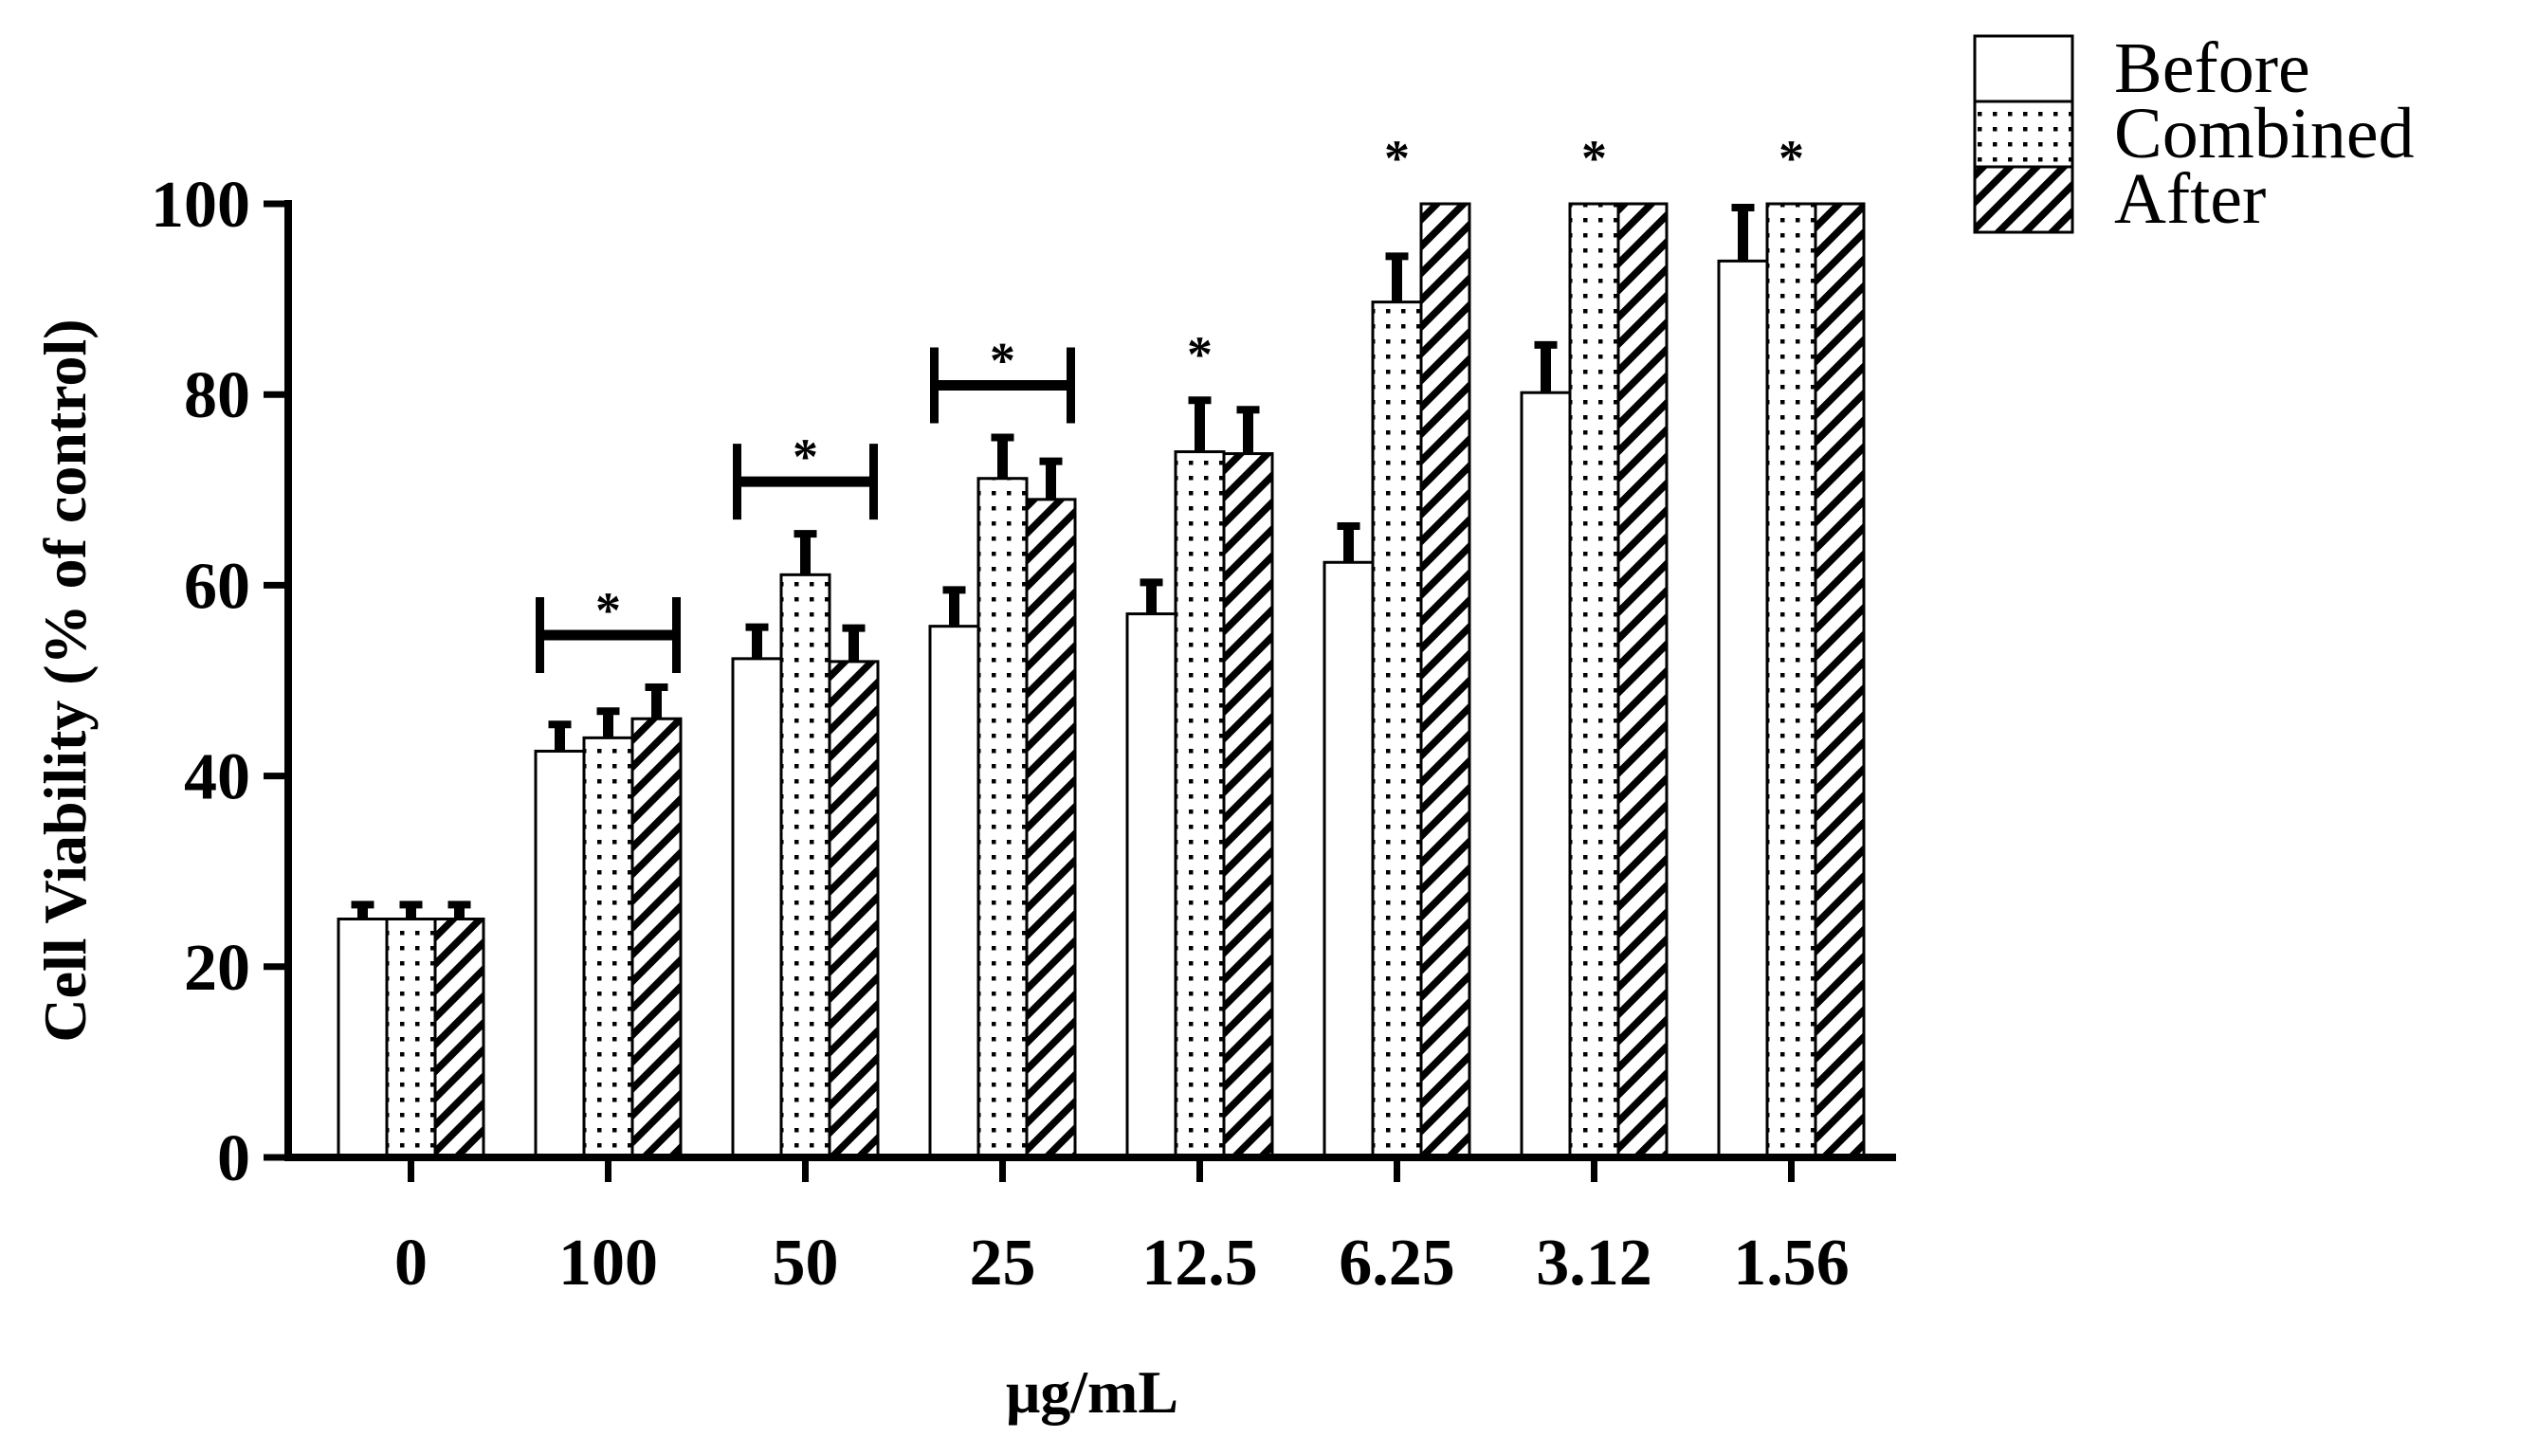  I want to click on x-tick-label-100: 100, so click(608, 1263).